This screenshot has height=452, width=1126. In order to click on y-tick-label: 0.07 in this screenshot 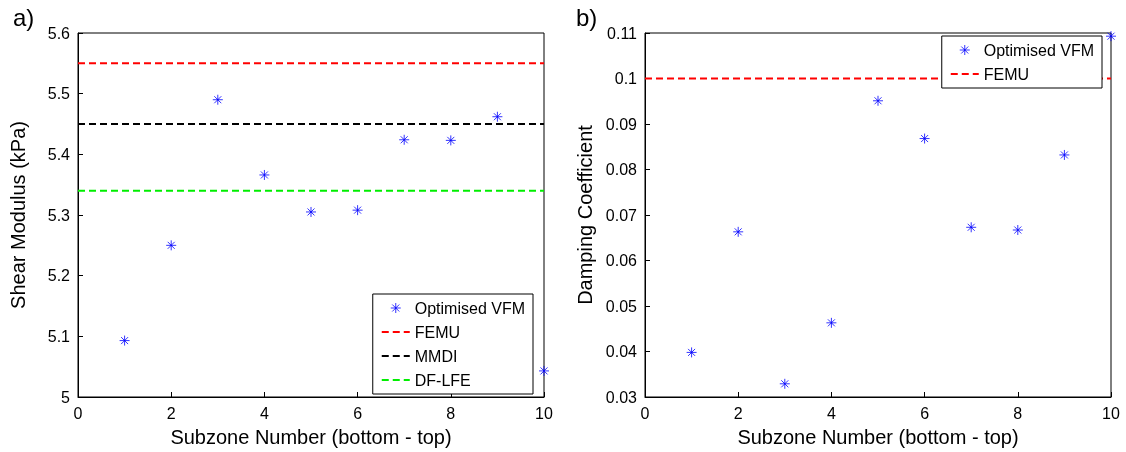, I will do `click(621, 215)`.